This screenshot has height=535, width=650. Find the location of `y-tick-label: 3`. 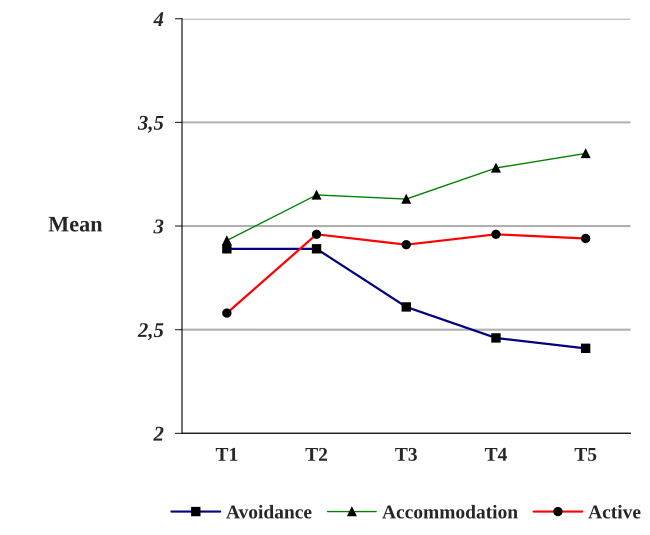

y-tick-label: 3 is located at coordinates (158, 226).